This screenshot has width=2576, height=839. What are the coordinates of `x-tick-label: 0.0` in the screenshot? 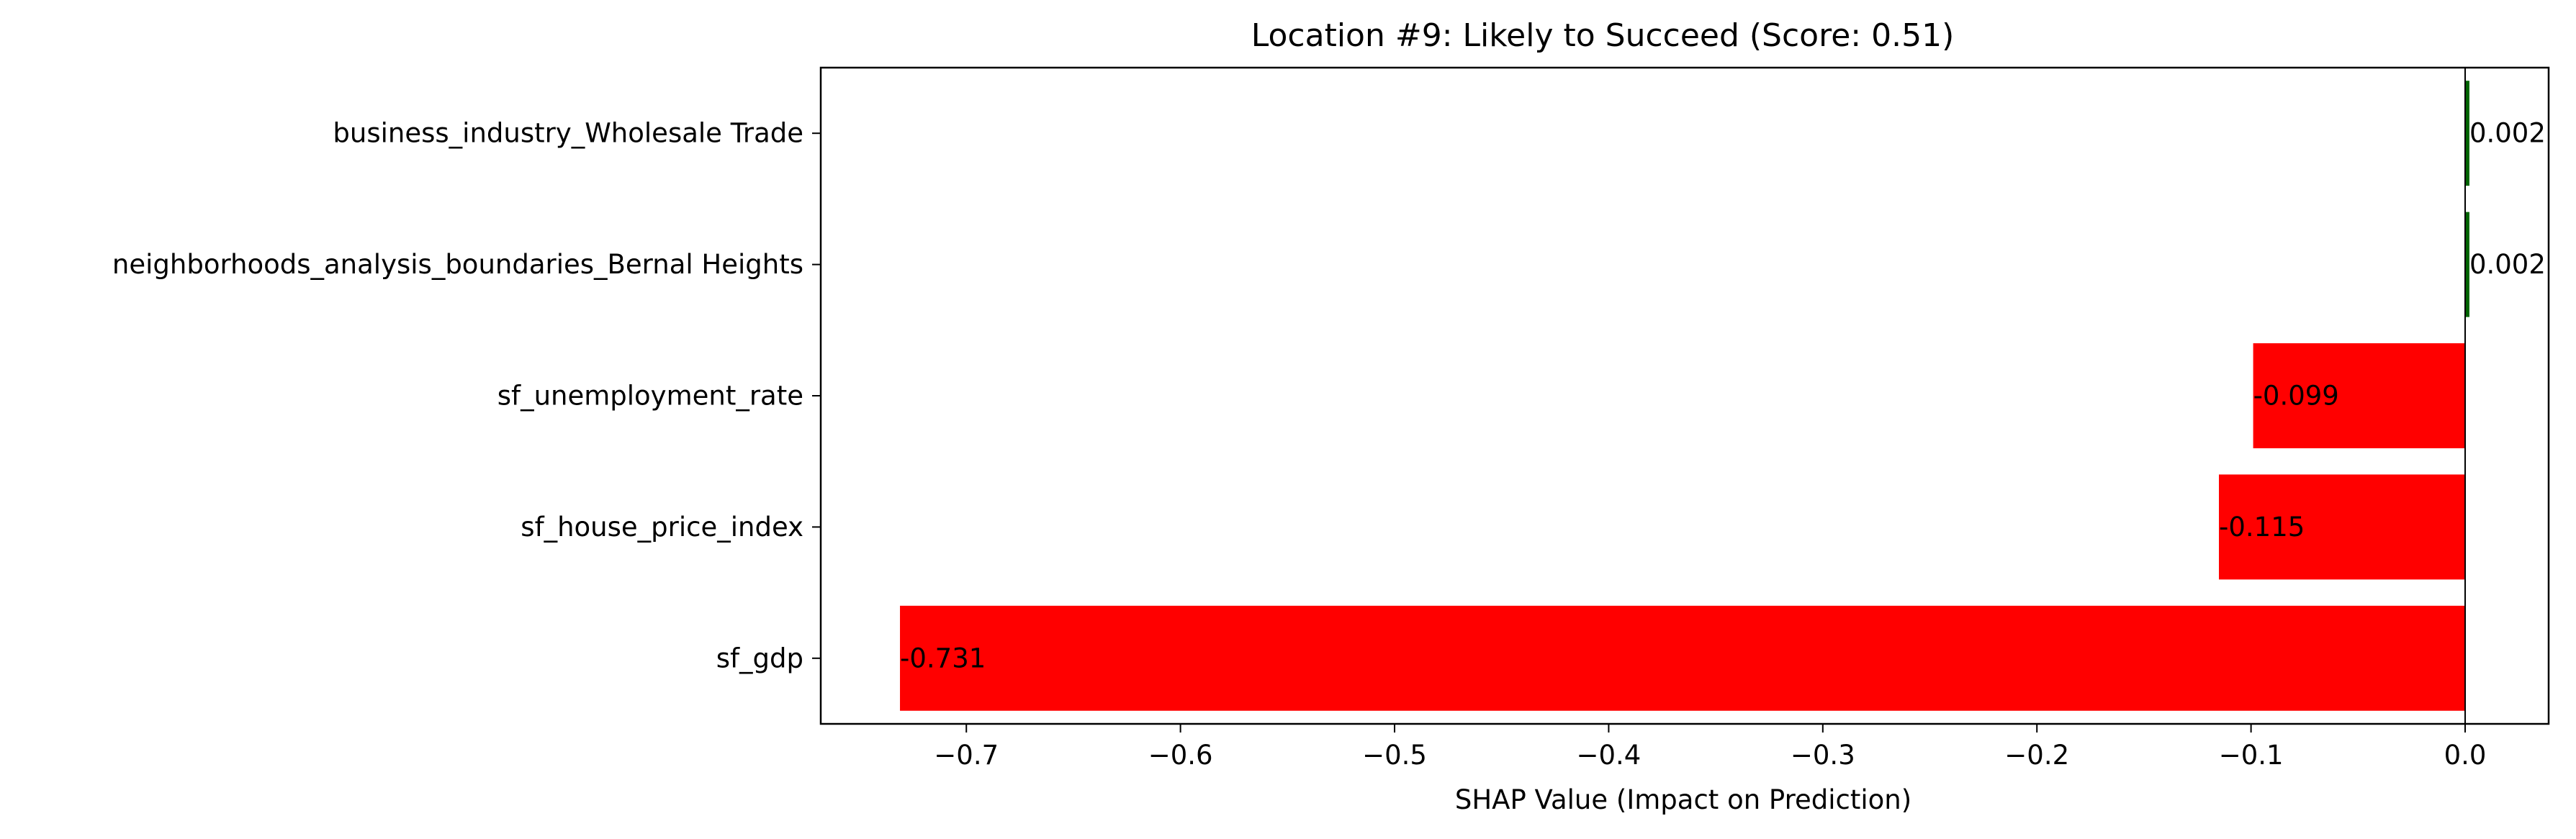 It's located at (2465, 755).